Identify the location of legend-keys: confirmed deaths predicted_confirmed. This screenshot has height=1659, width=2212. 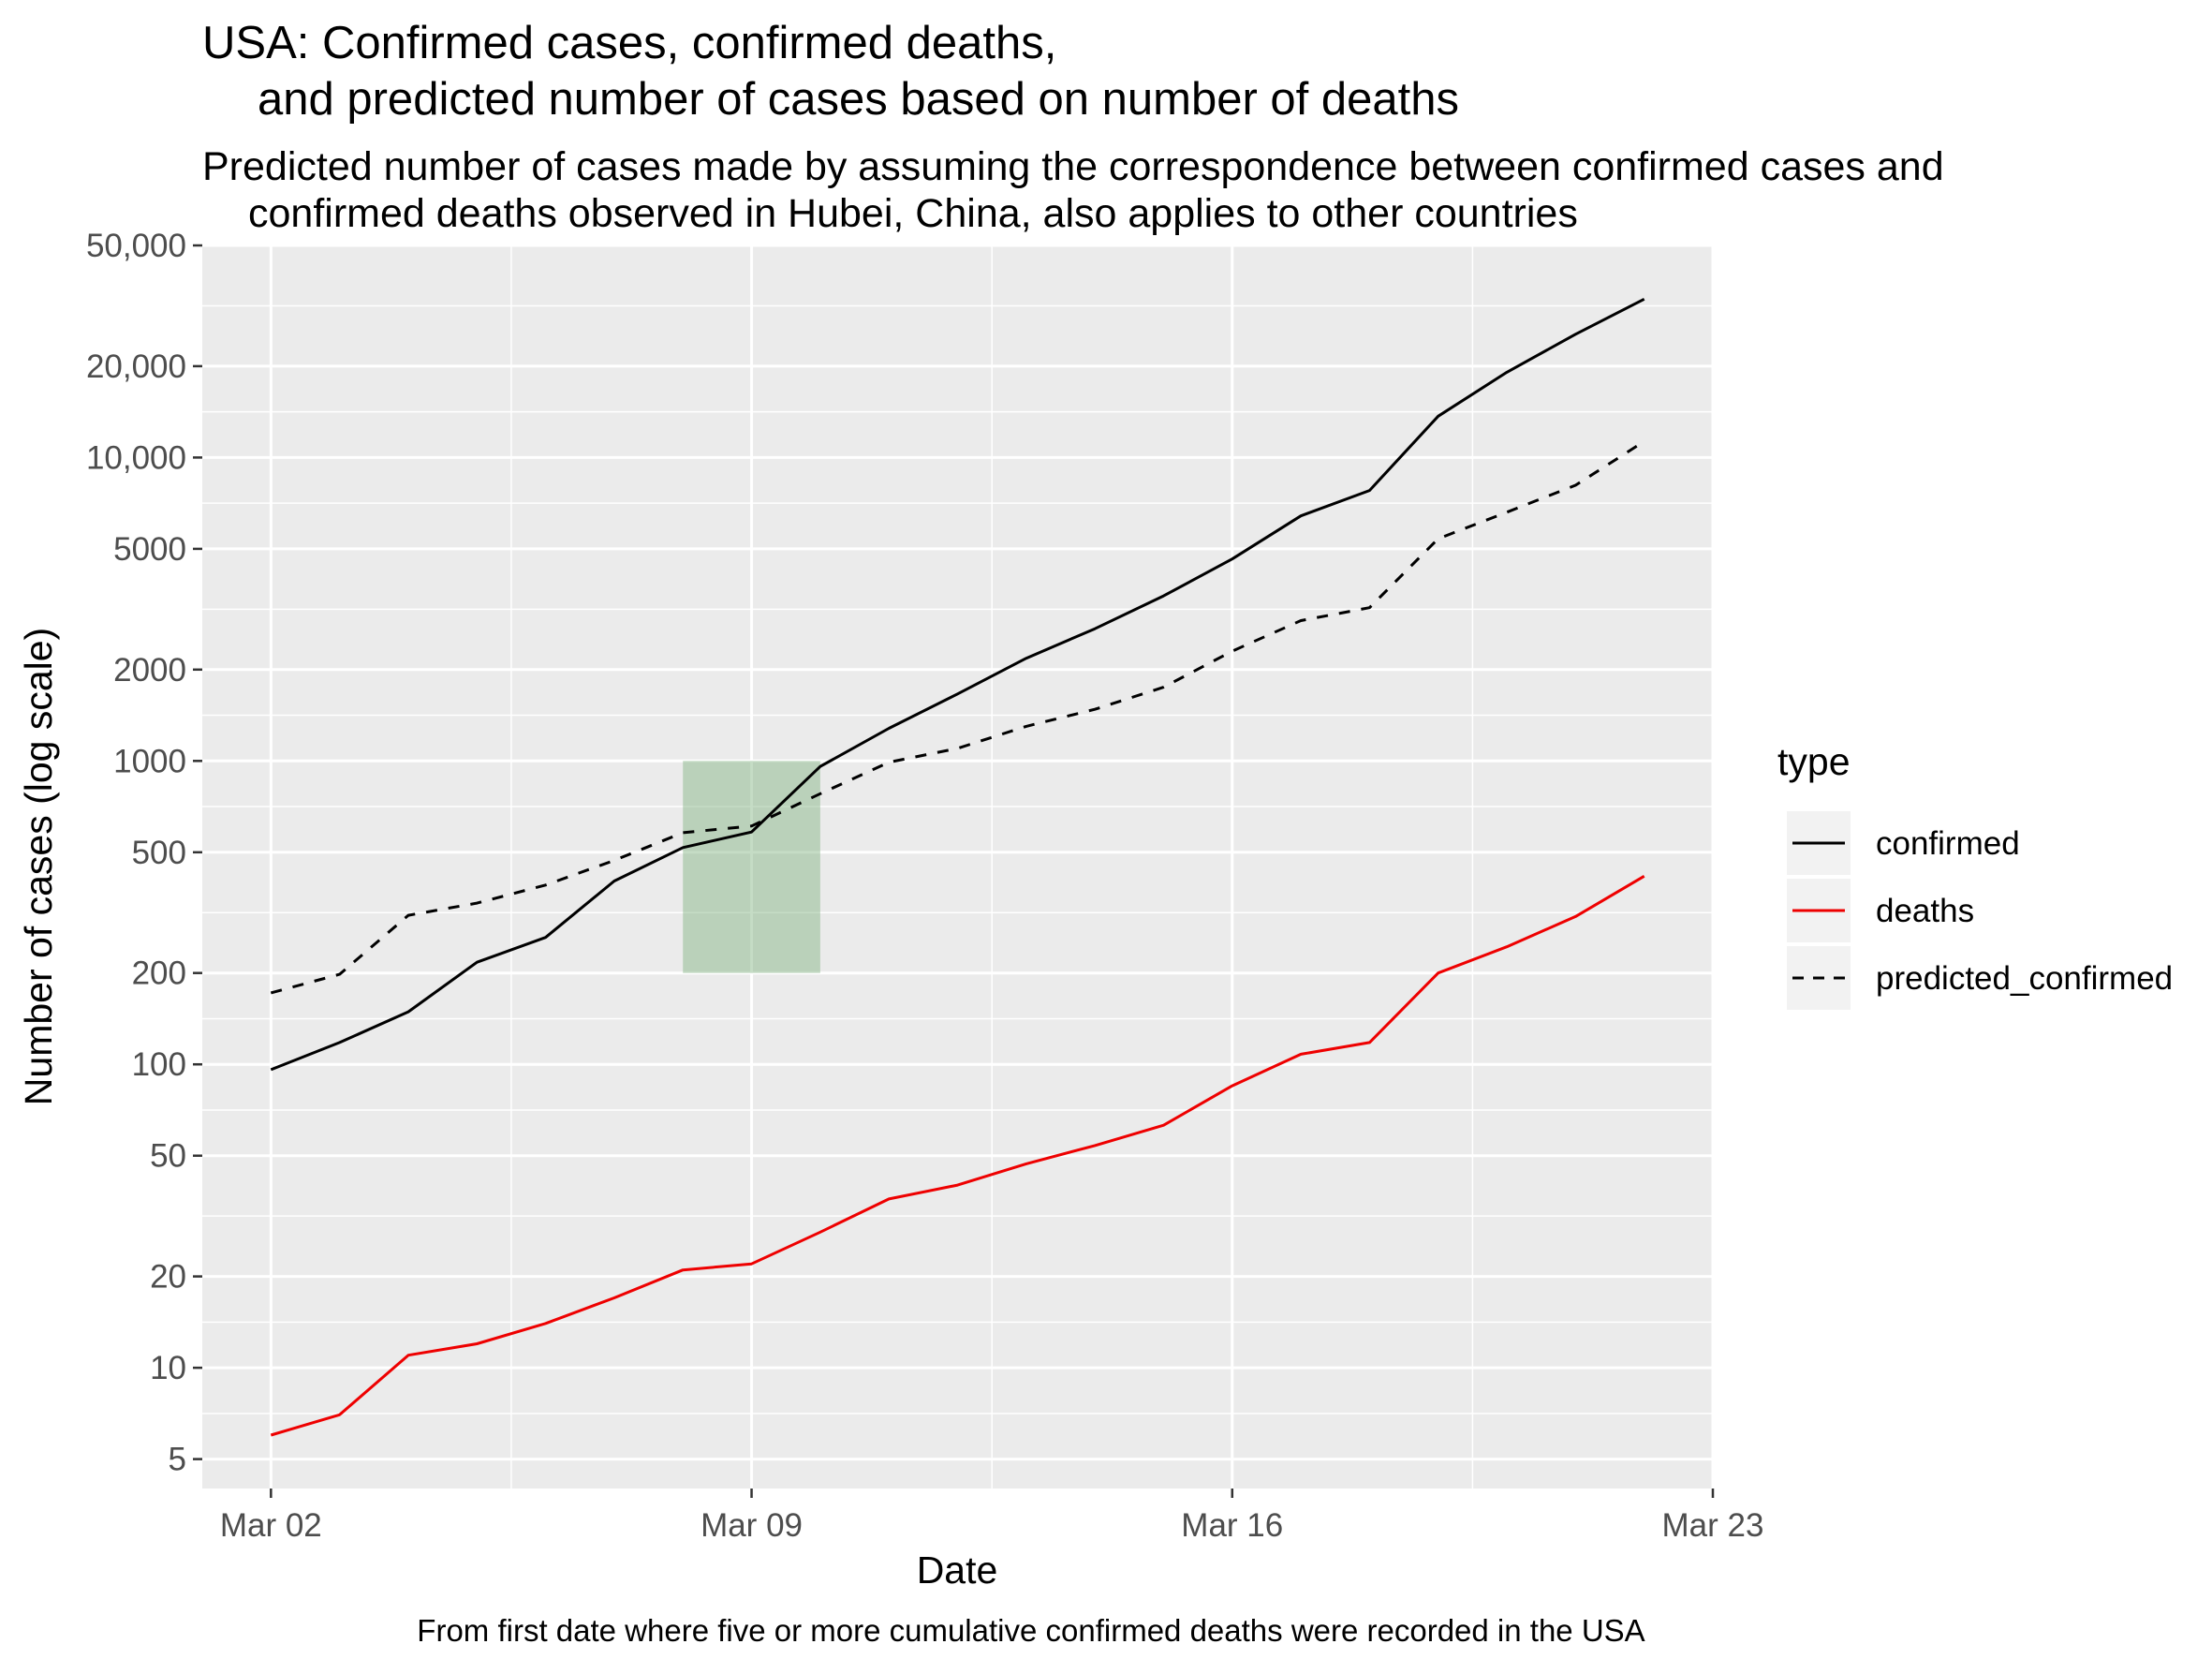
(1980, 911).